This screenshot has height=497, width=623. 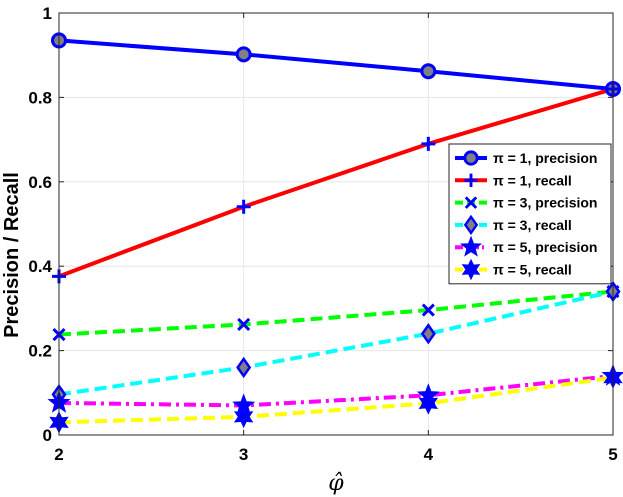 I want to click on legend-marker-1-shape, so click(x=471, y=180).